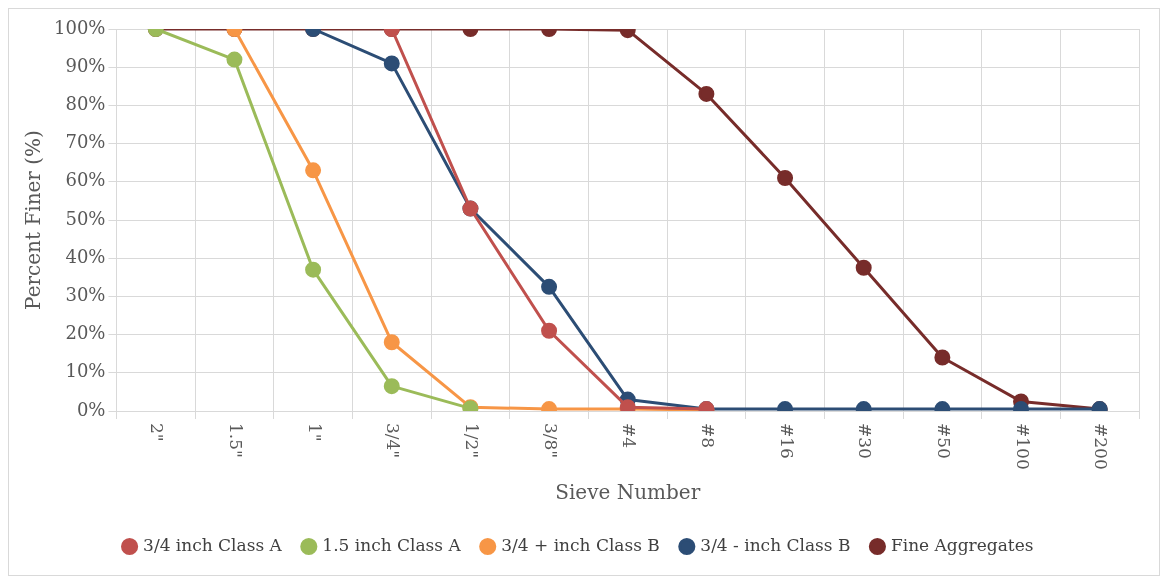  What do you see at coordinates (1101, 446) in the screenshot?
I see `x-tick-label: #200` at bounding box center [1101, 446].